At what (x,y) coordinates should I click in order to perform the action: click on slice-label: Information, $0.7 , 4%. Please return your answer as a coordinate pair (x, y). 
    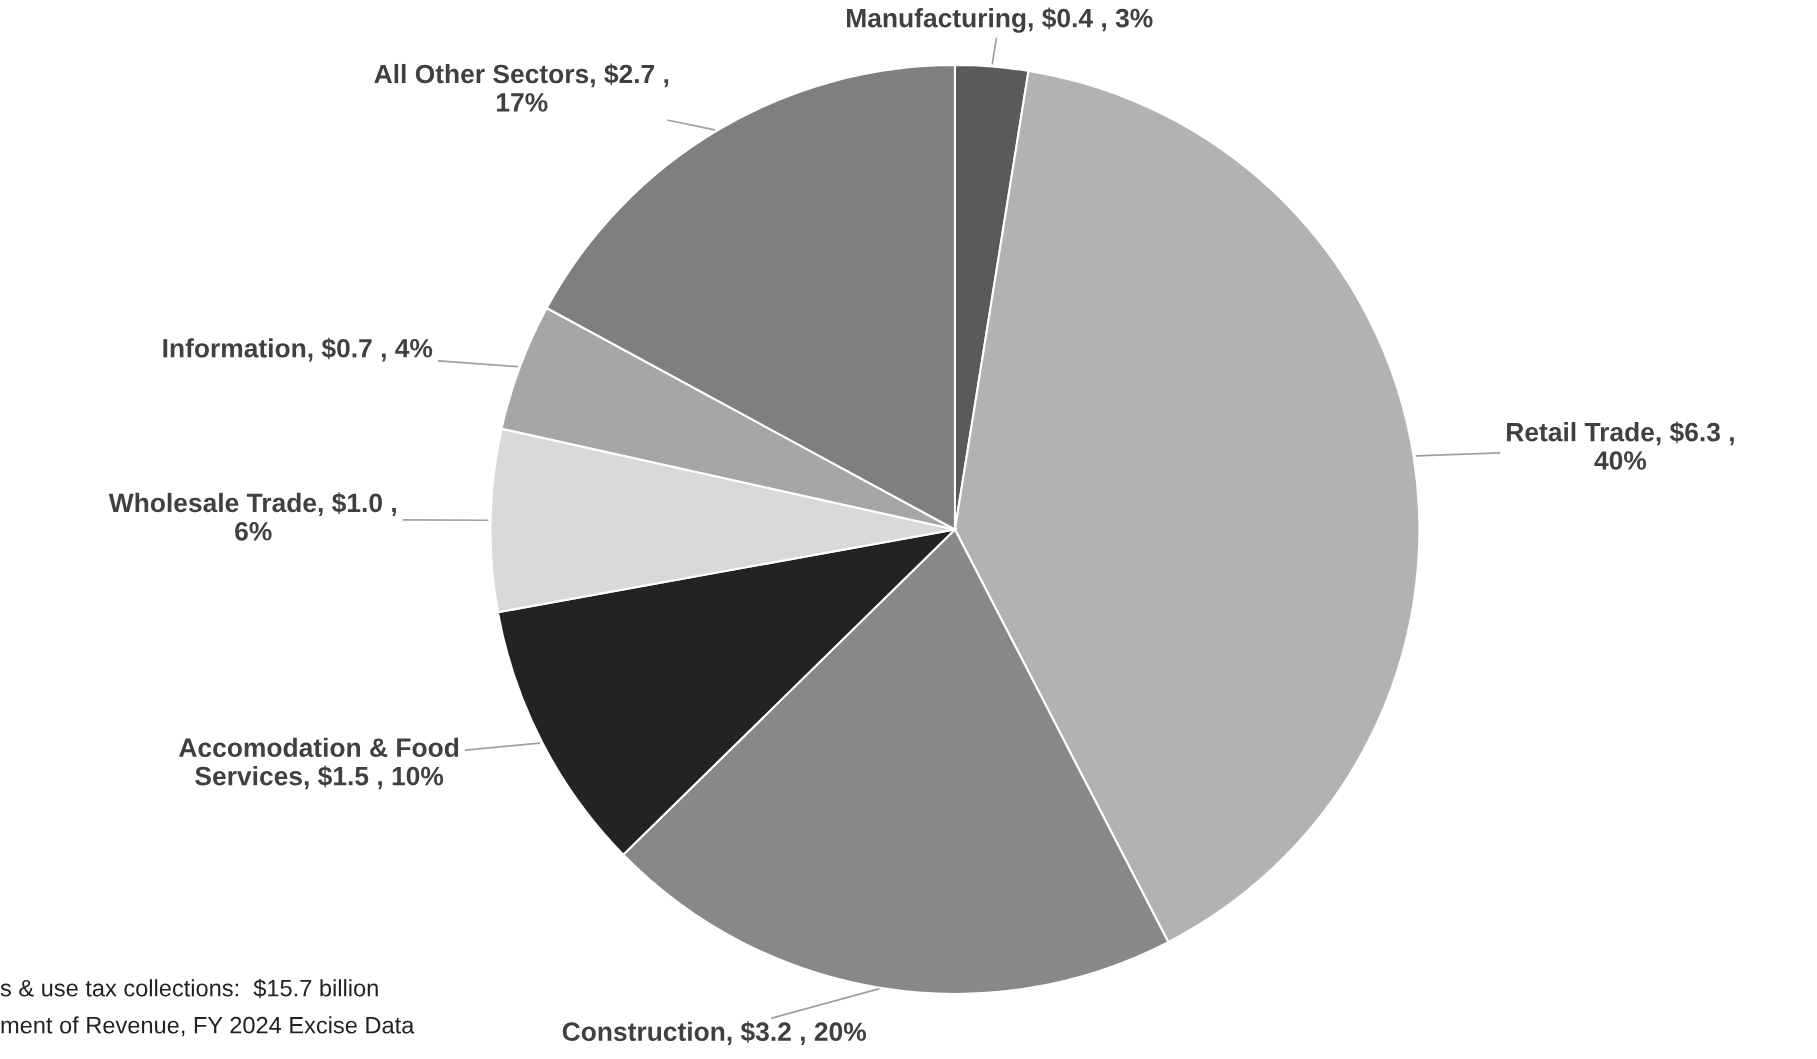
    Looking at the image, I should click on (298, 349).